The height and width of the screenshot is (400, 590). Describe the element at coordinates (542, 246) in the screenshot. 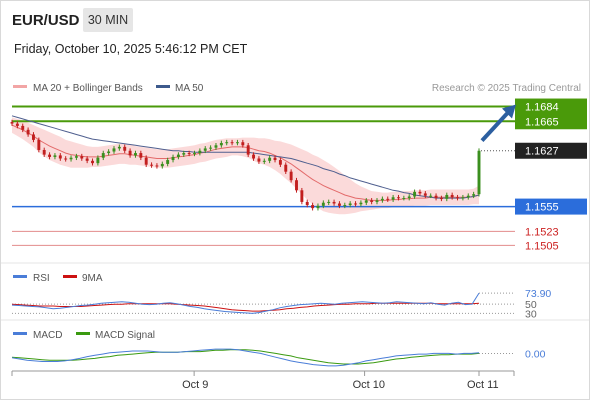

I see `support-price-label: 1.1505` at that location.